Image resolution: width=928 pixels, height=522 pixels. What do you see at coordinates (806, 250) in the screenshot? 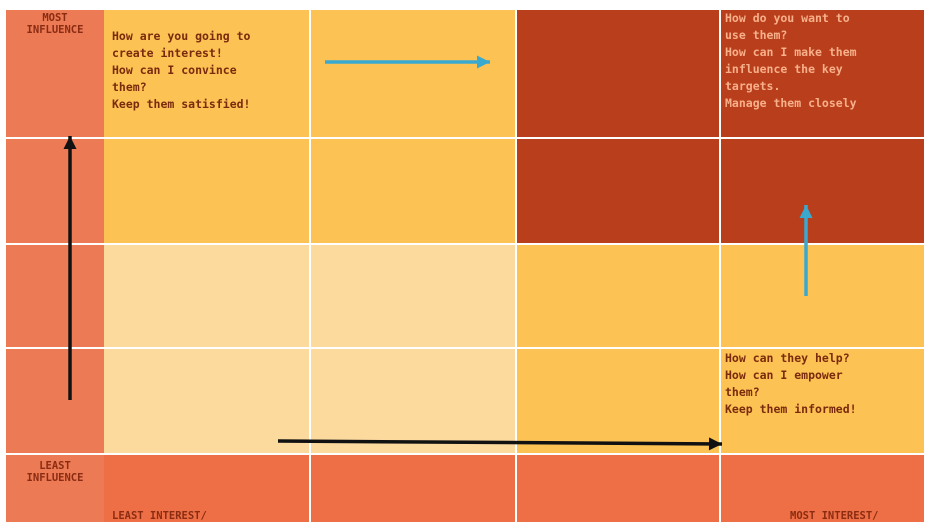
I see `arrow-up-blue-icon` at bounding box center [806, 250].